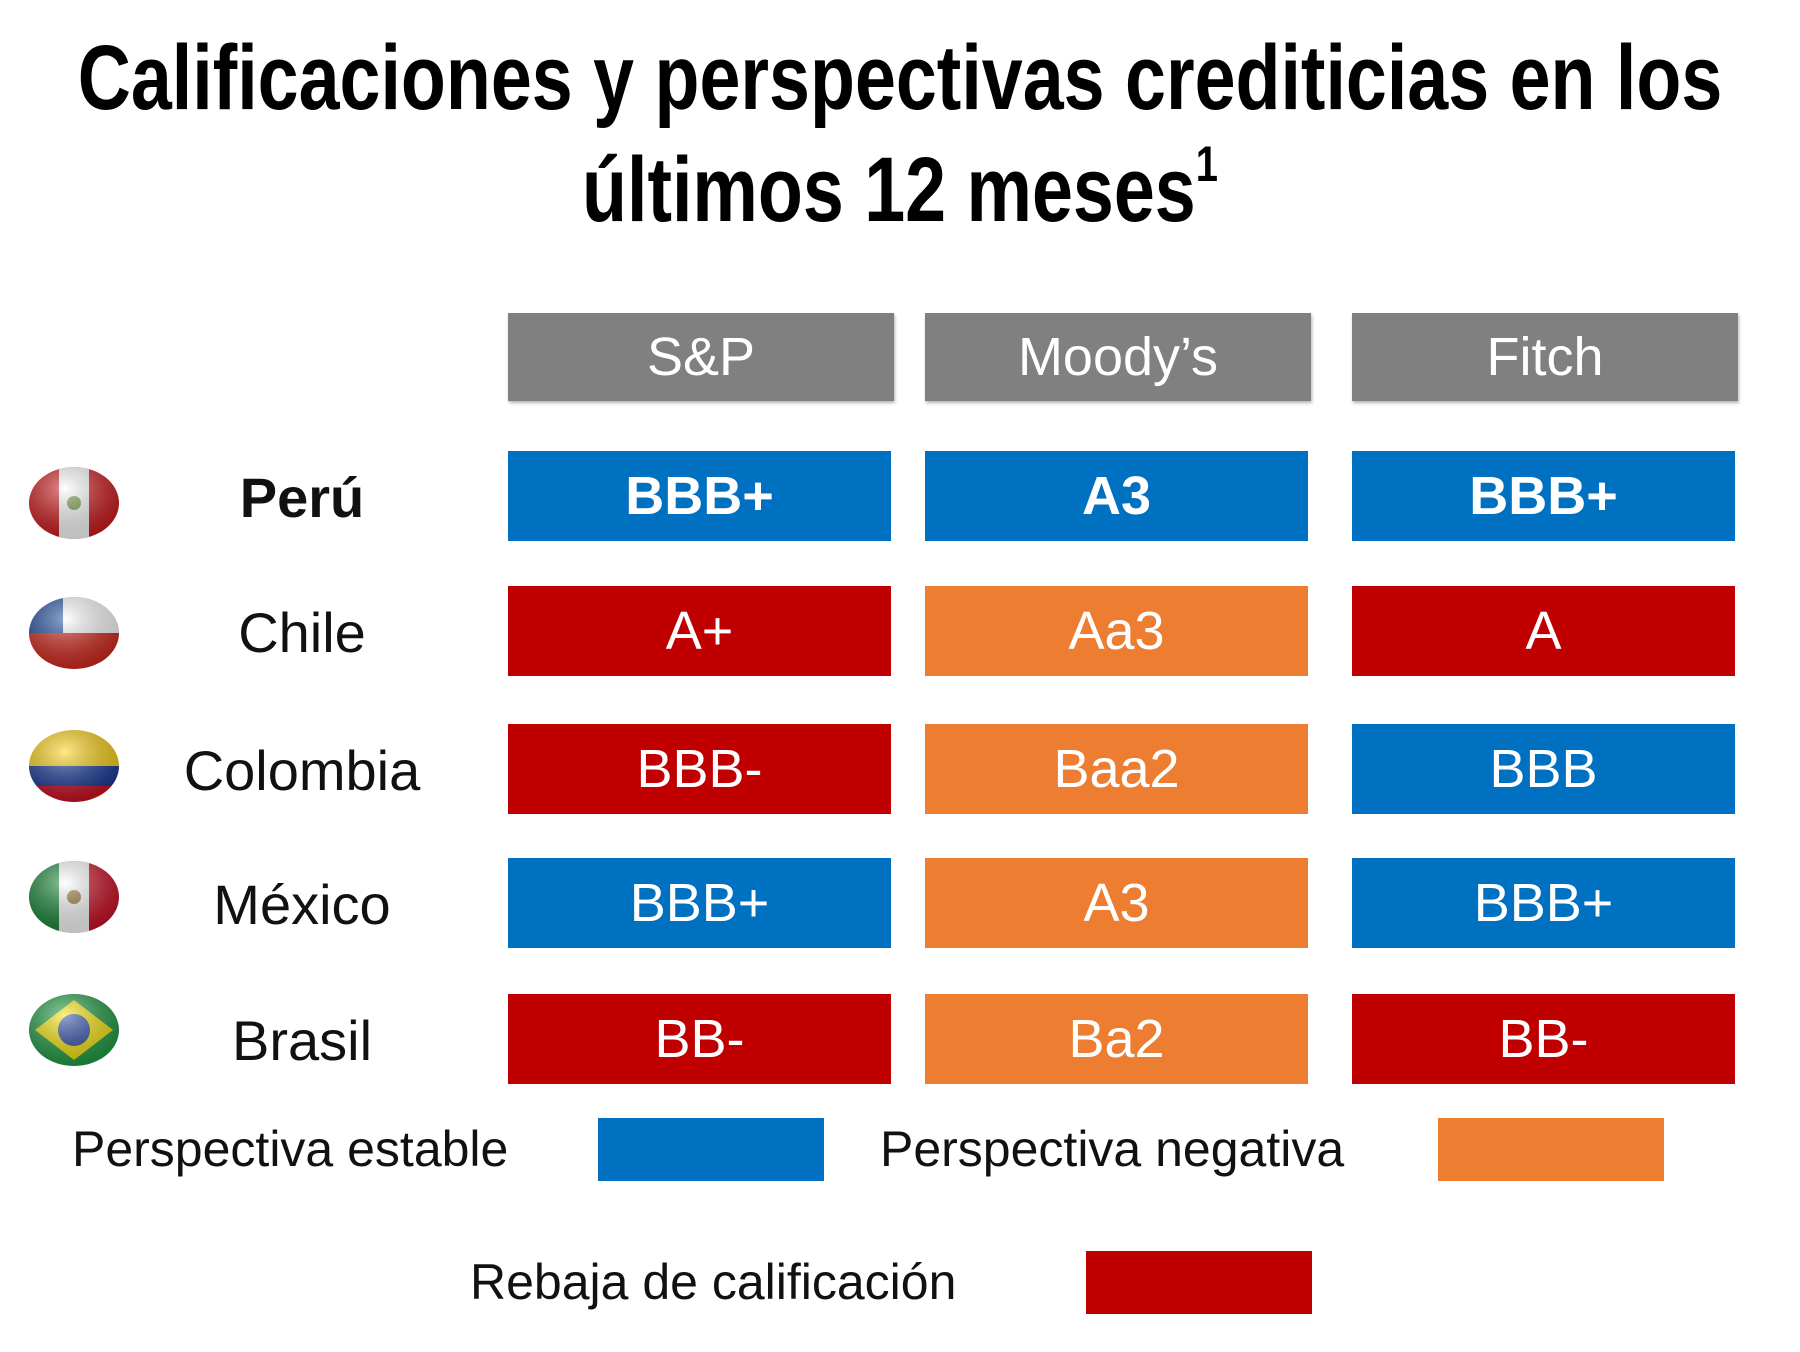 The height and width of the screenshot is (1352, 1800). Describe the element at coordinates (290, 1149) in the screenshot. I see `legend-label: Perspectiva estable` at that location.